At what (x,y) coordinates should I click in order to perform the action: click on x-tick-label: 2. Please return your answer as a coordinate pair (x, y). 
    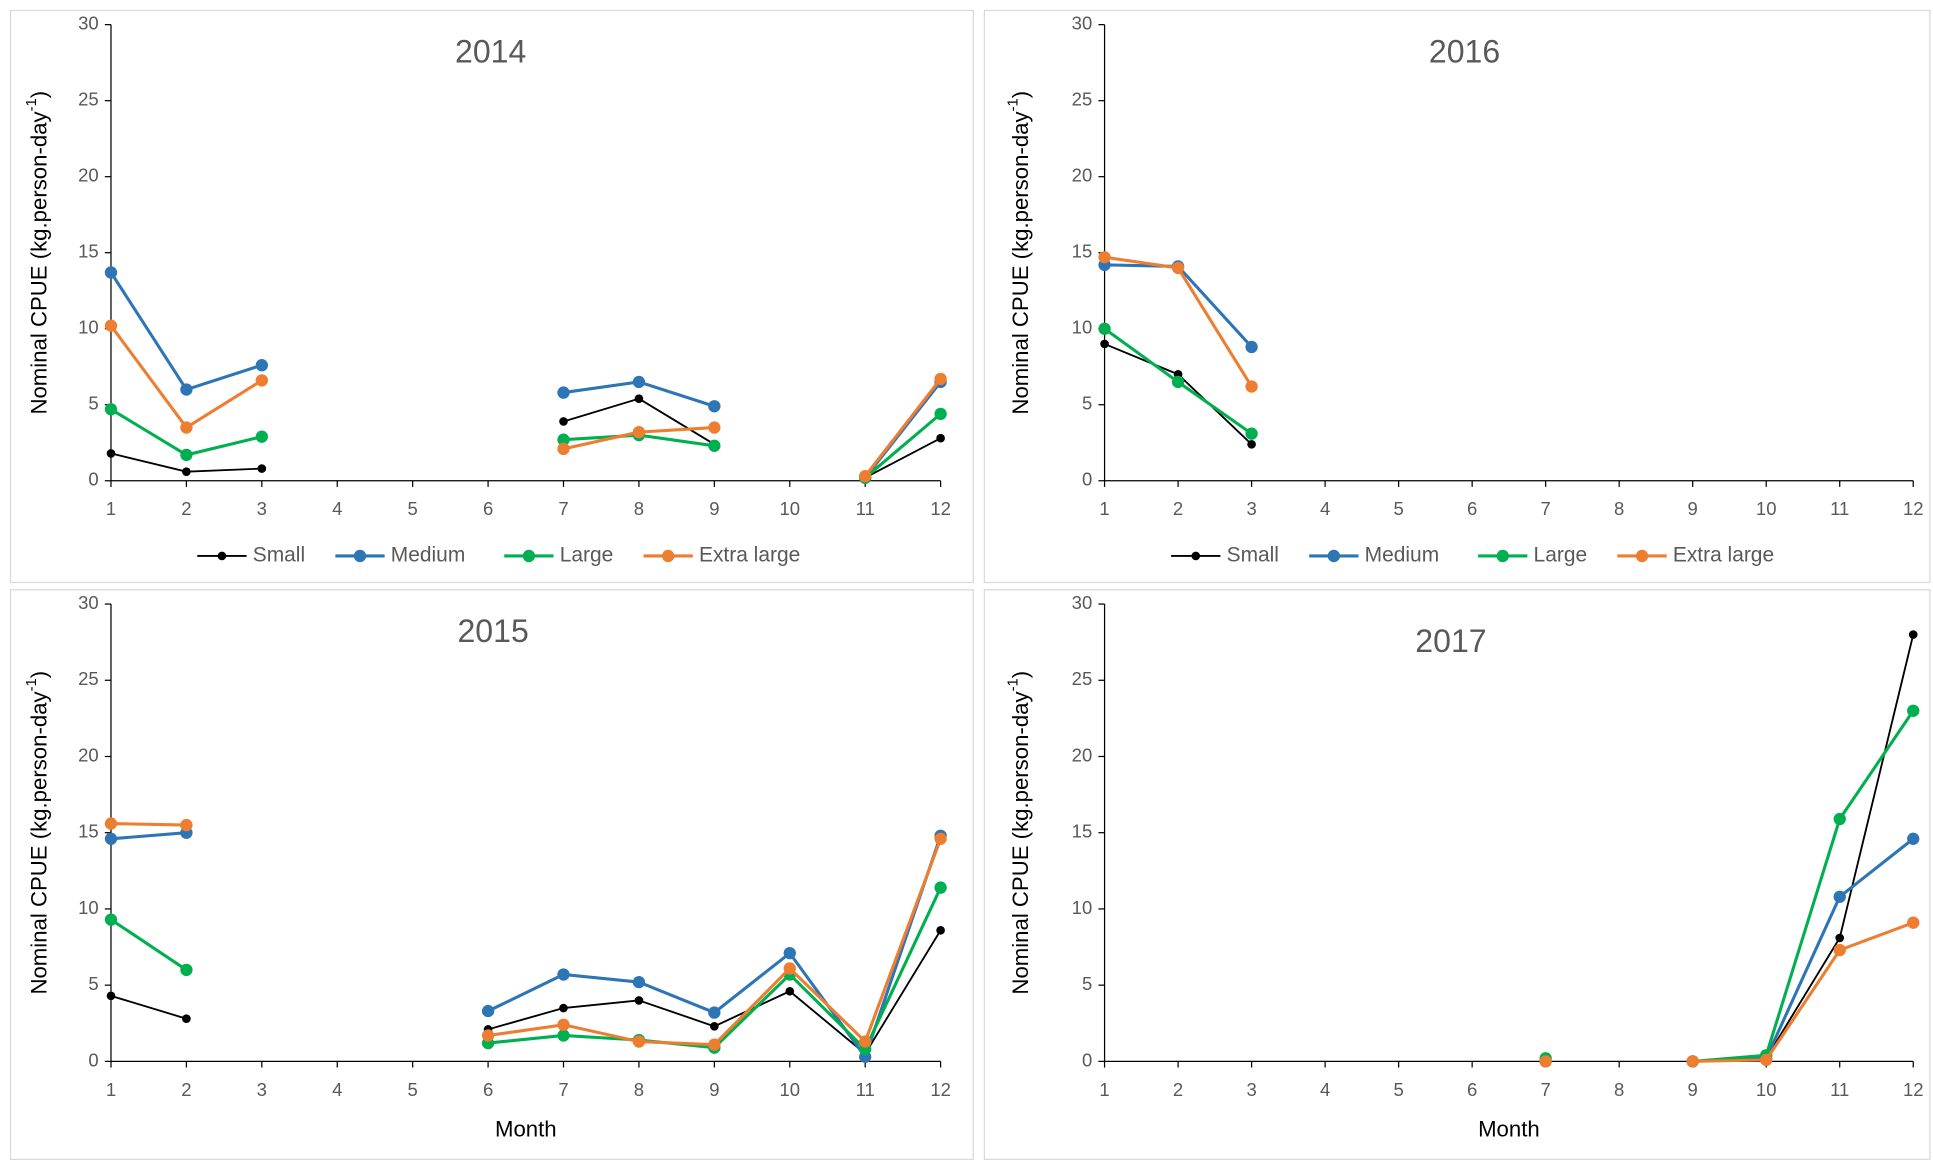
    Looking at the image, I should click on (186, 508).